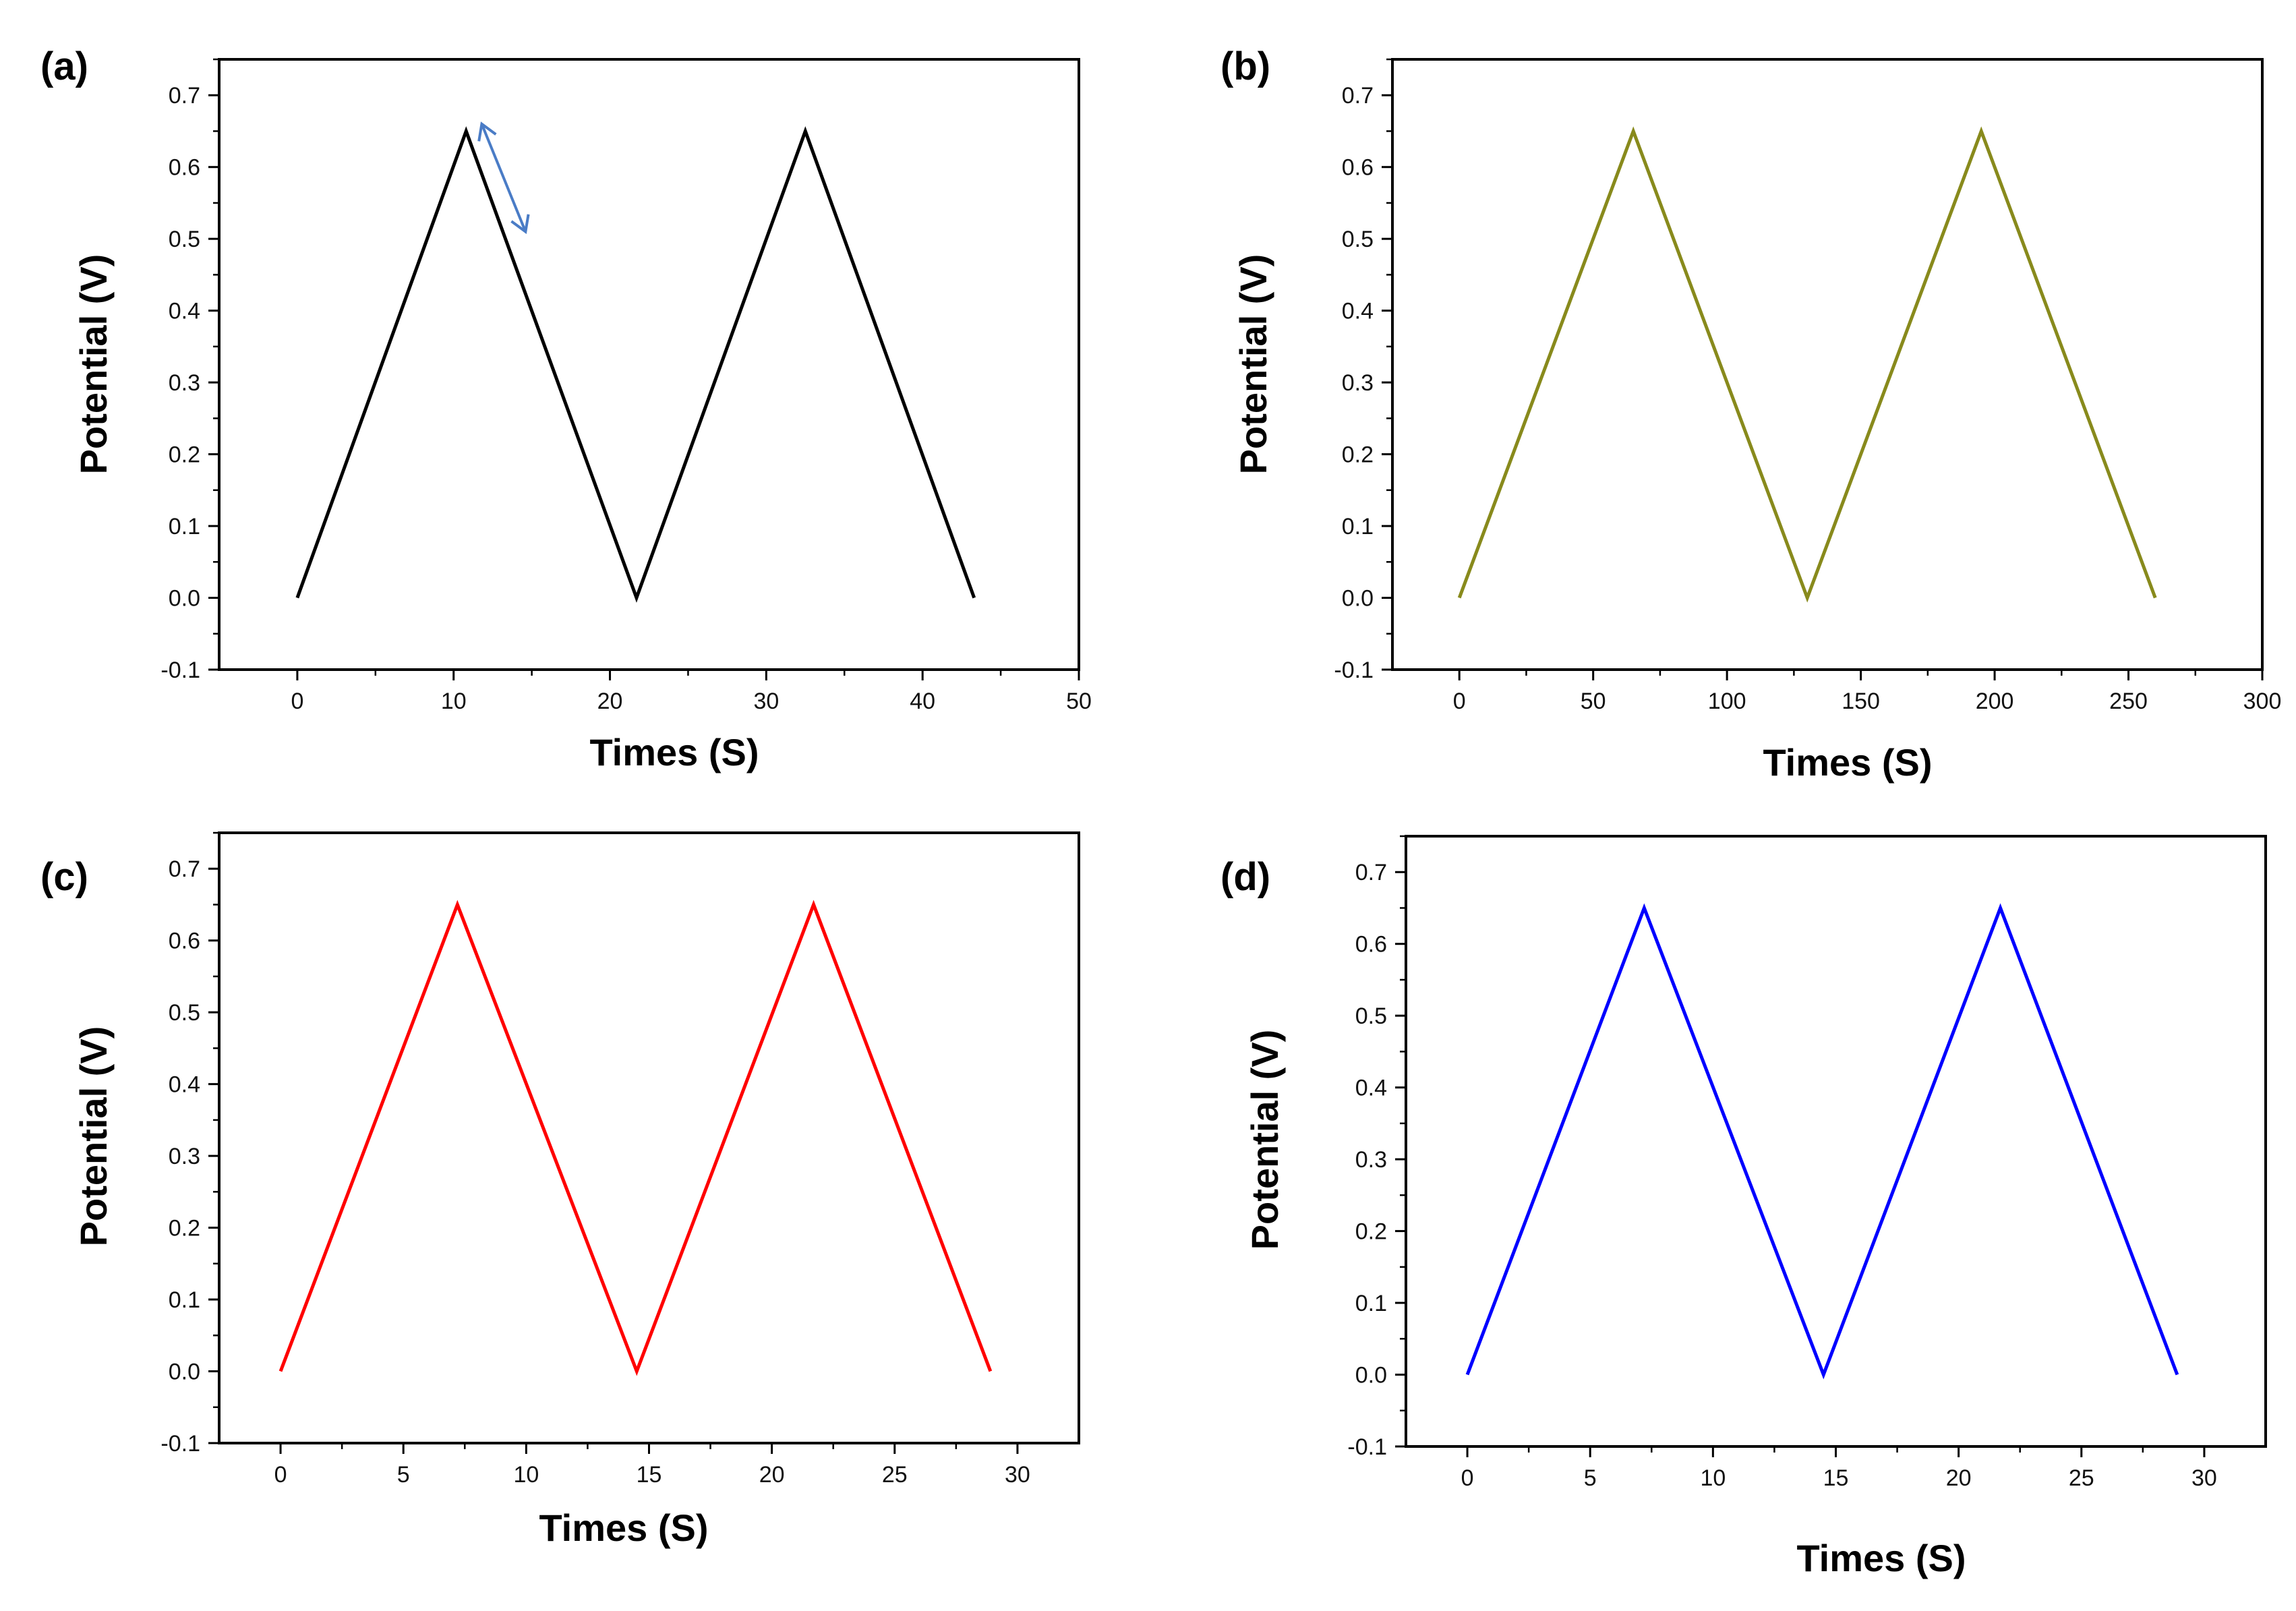 This screenshot has width=2296, height=1611. Describe the element at coordinates (454, 701) in the screenshot. I see `panel-a-x-tick-label: 10` at that location.